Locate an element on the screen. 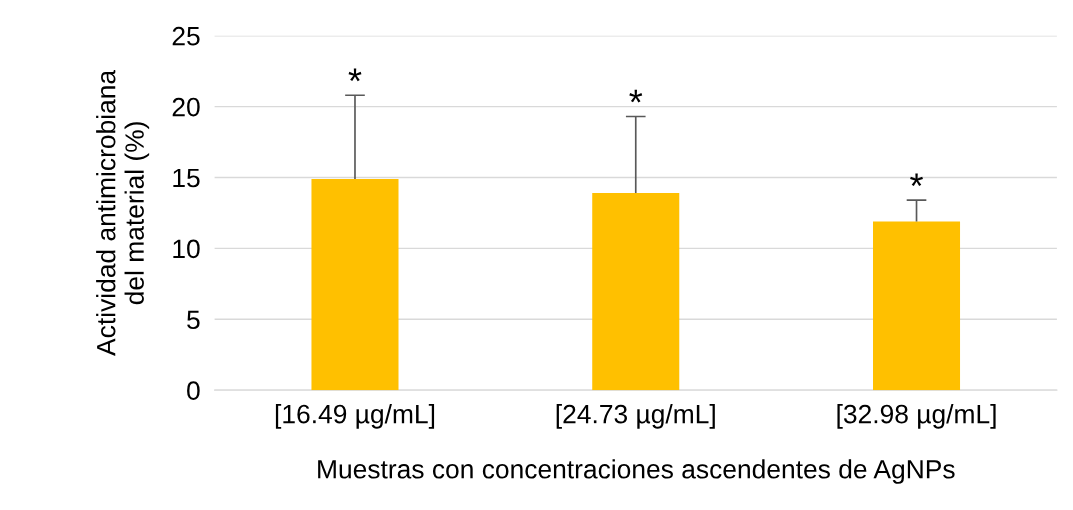 The height and width of the screenshot is (510, 1073). x-tick-label: [16.49 µg/mL] is located at coordinates (355, 416).